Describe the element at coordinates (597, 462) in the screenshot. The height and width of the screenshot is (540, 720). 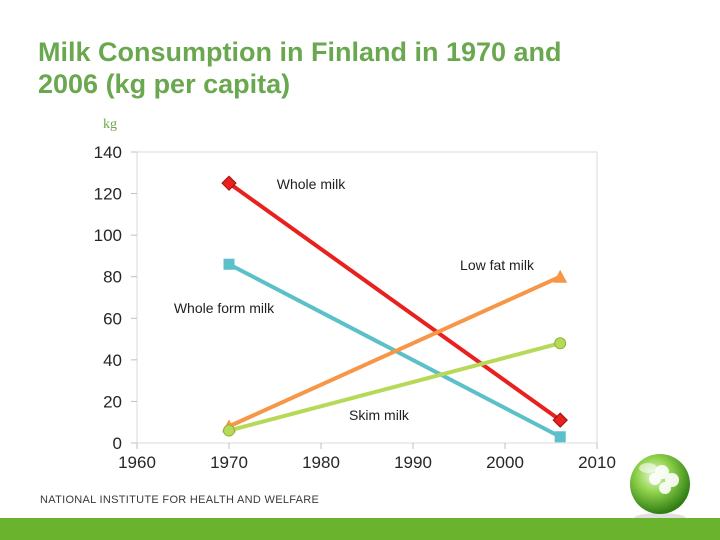
I see `x-tick-label: 2010` at that location.